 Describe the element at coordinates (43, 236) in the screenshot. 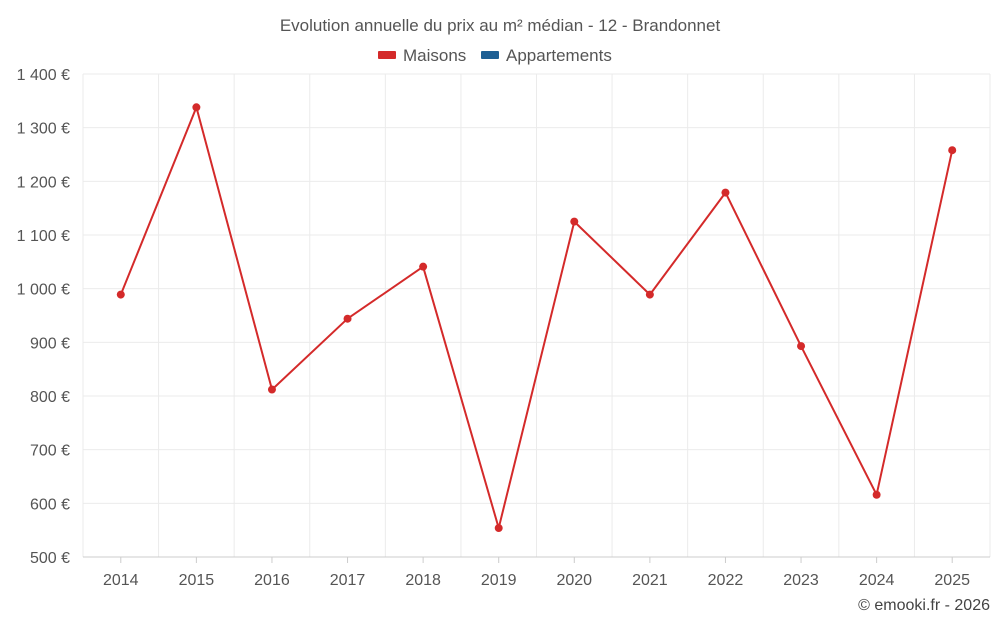

I see `y-tick-label: 1 100 €` at that location.